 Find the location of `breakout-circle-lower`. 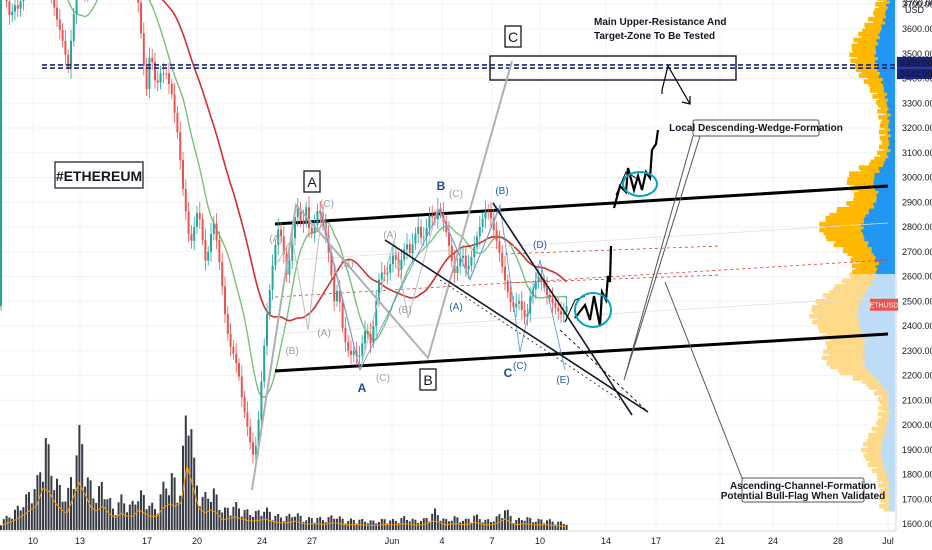

breakout-circle-lower is located at coordinates (593, 310).